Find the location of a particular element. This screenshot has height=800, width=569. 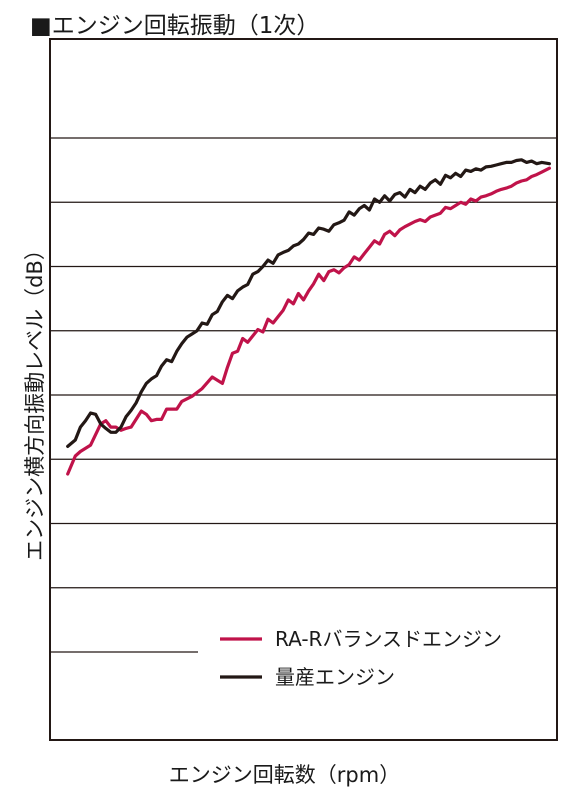

chart-title: ■エンジン回転振動（1次） is located at coordinates (175, 26).